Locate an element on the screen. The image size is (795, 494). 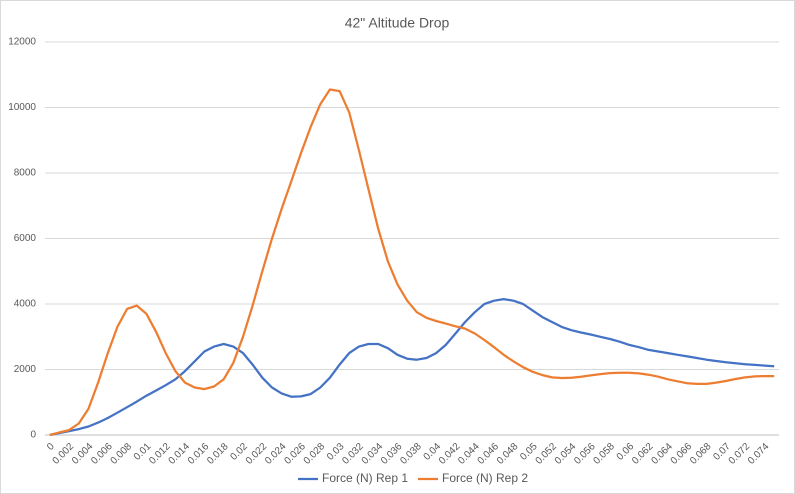
chart-title: 42" Altitude Drop is located at coordinates (397, 23).